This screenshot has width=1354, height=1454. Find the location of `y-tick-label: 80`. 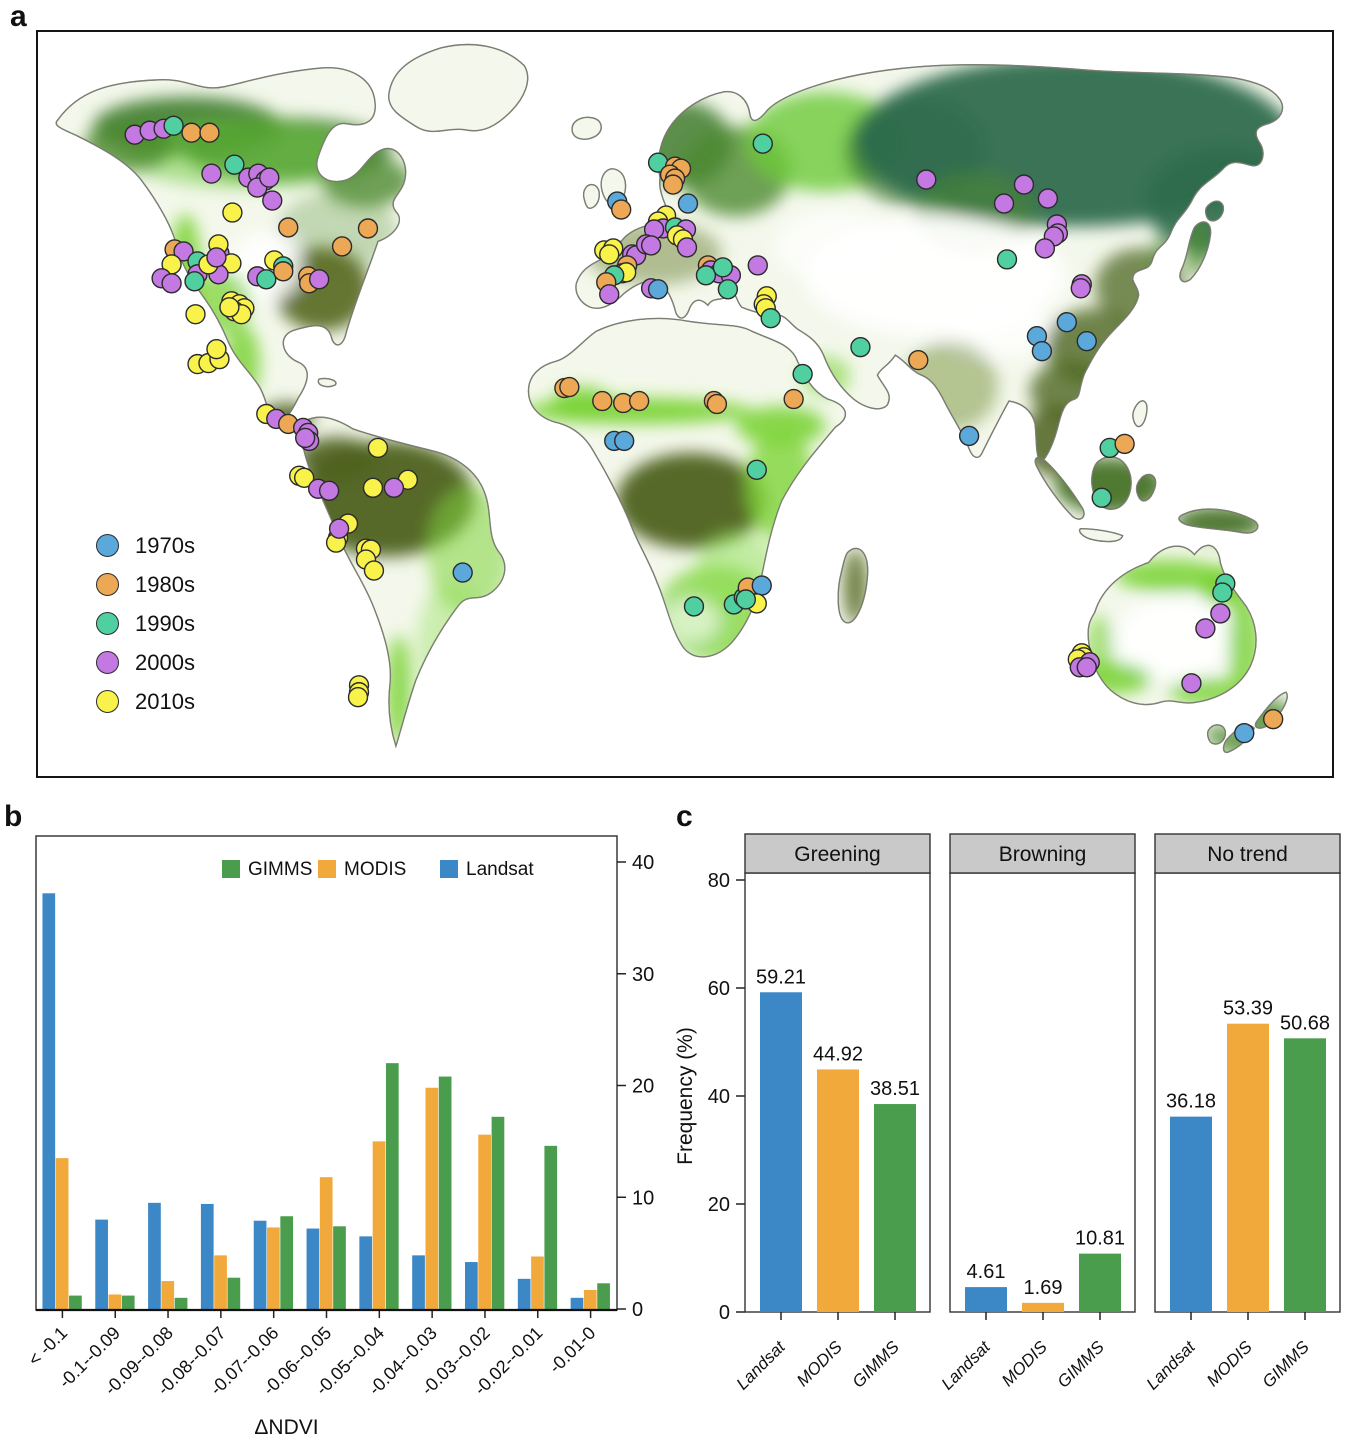

y-tick-label: 80 is located at coordinates (719, 881).